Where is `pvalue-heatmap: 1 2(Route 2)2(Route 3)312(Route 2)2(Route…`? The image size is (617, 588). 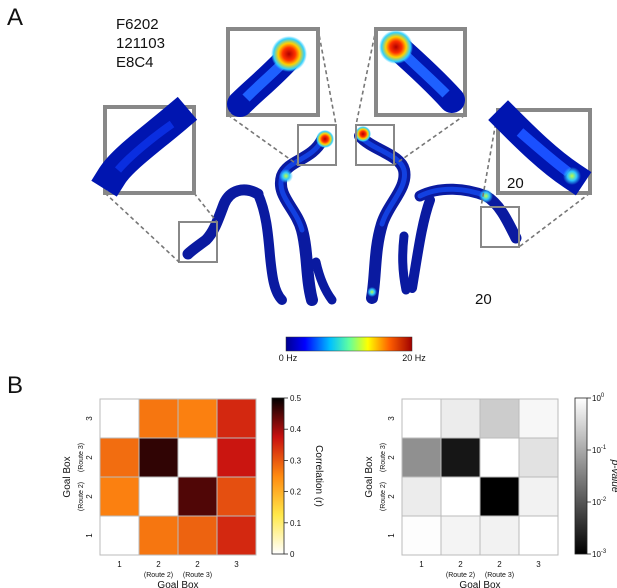 pvalue-heatmap: 1 2(Route 2)2(Route 3)312(Route 2)2(Route… is located at coordinates (461, 493).